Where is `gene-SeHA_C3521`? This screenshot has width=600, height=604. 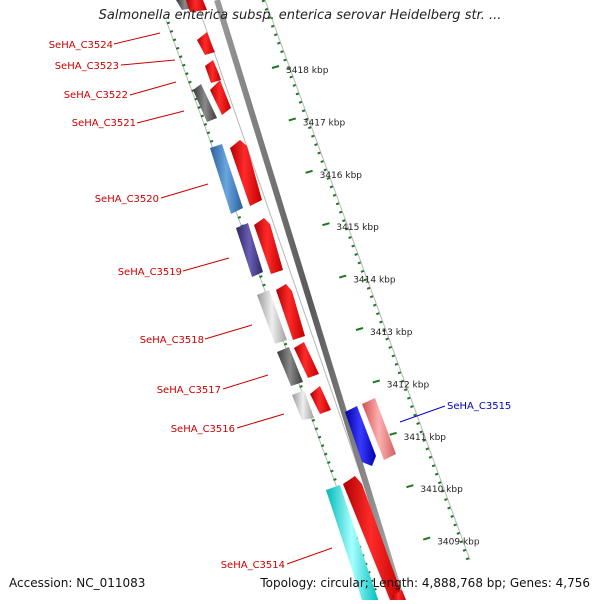
gene-SeHA_C3521 is located at coordinates (220, 97).